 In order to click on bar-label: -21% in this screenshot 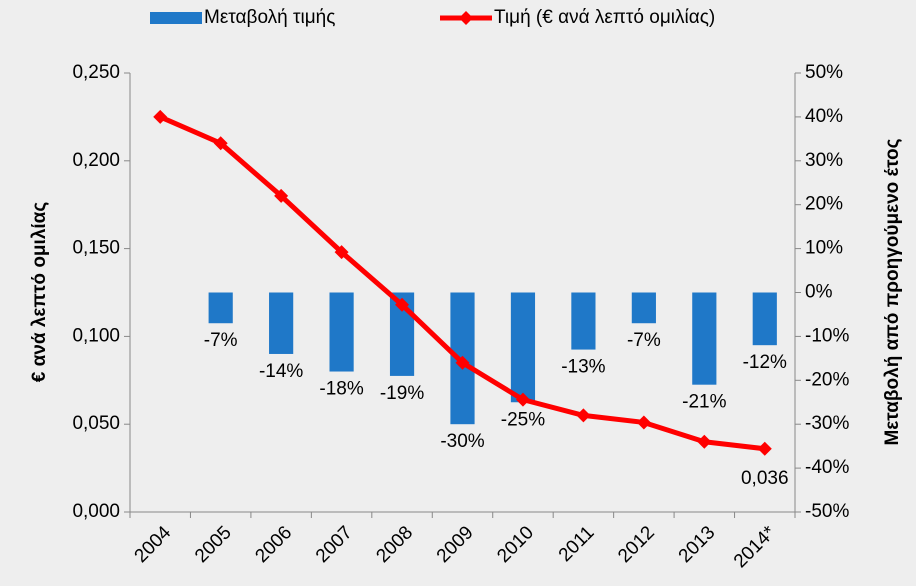, I will do `click(704, 402)`.